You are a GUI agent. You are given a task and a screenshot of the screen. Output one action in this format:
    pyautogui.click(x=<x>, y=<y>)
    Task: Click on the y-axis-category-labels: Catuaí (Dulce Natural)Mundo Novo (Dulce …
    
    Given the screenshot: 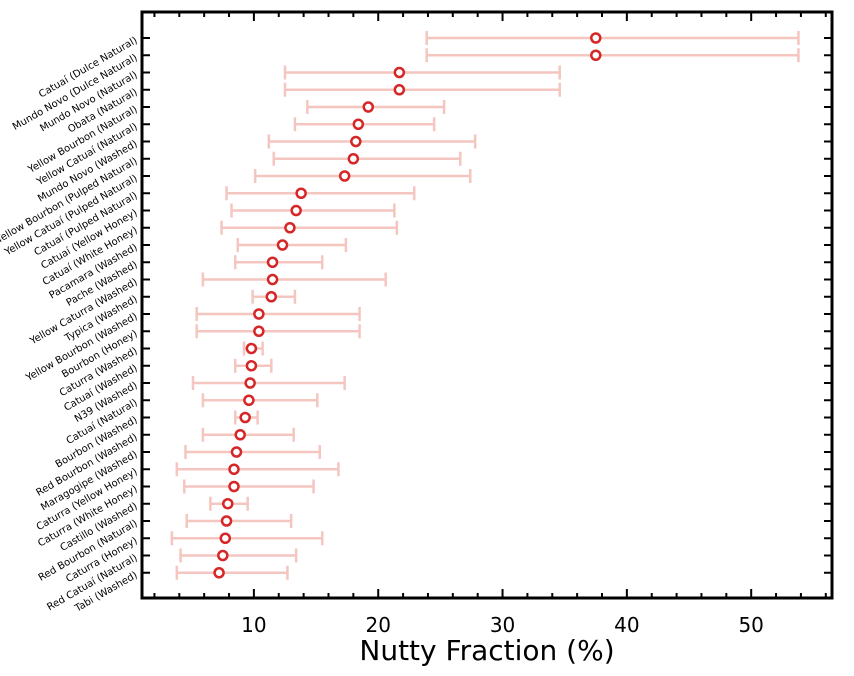 What is the action you would take?
    pyautogui.click(x=70, y=324)
    